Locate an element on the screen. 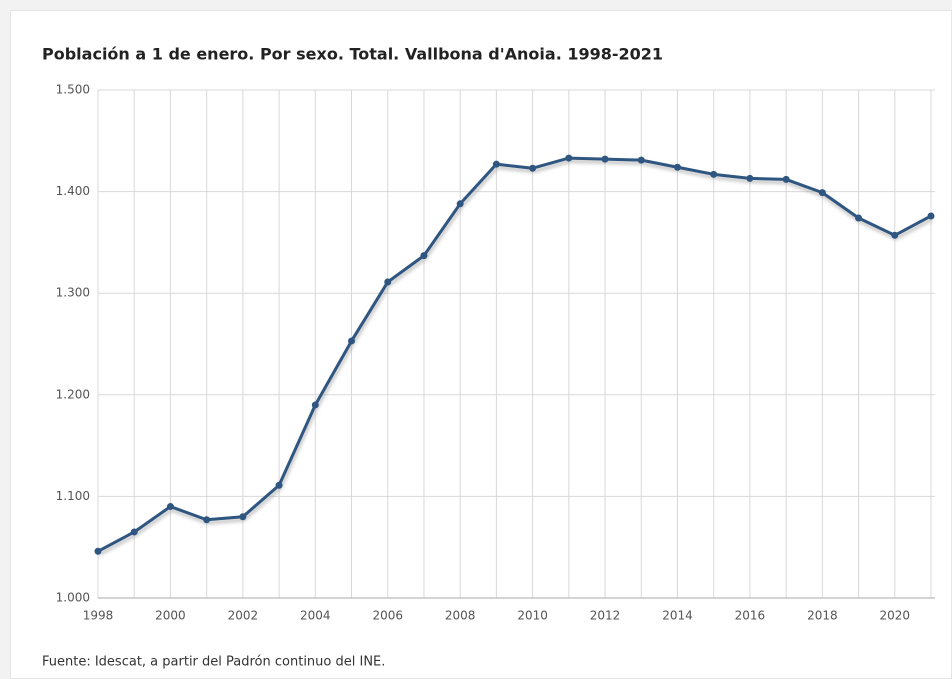 The image size is (952, 679). y-tick-label: 1.000 is located at coordinates (73, 598).